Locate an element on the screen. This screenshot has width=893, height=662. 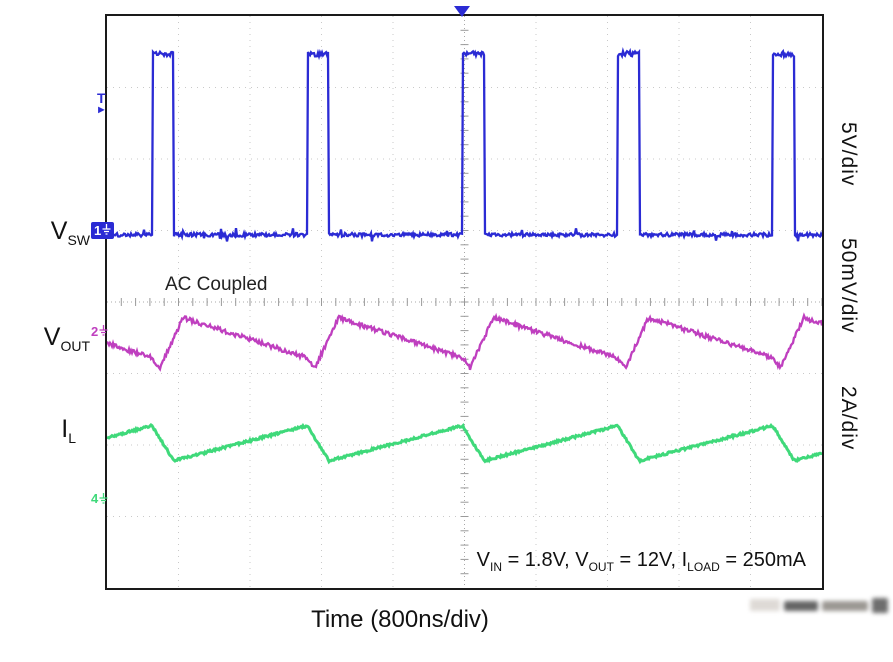
il-label-main: I is located at coordinates (65, 429).